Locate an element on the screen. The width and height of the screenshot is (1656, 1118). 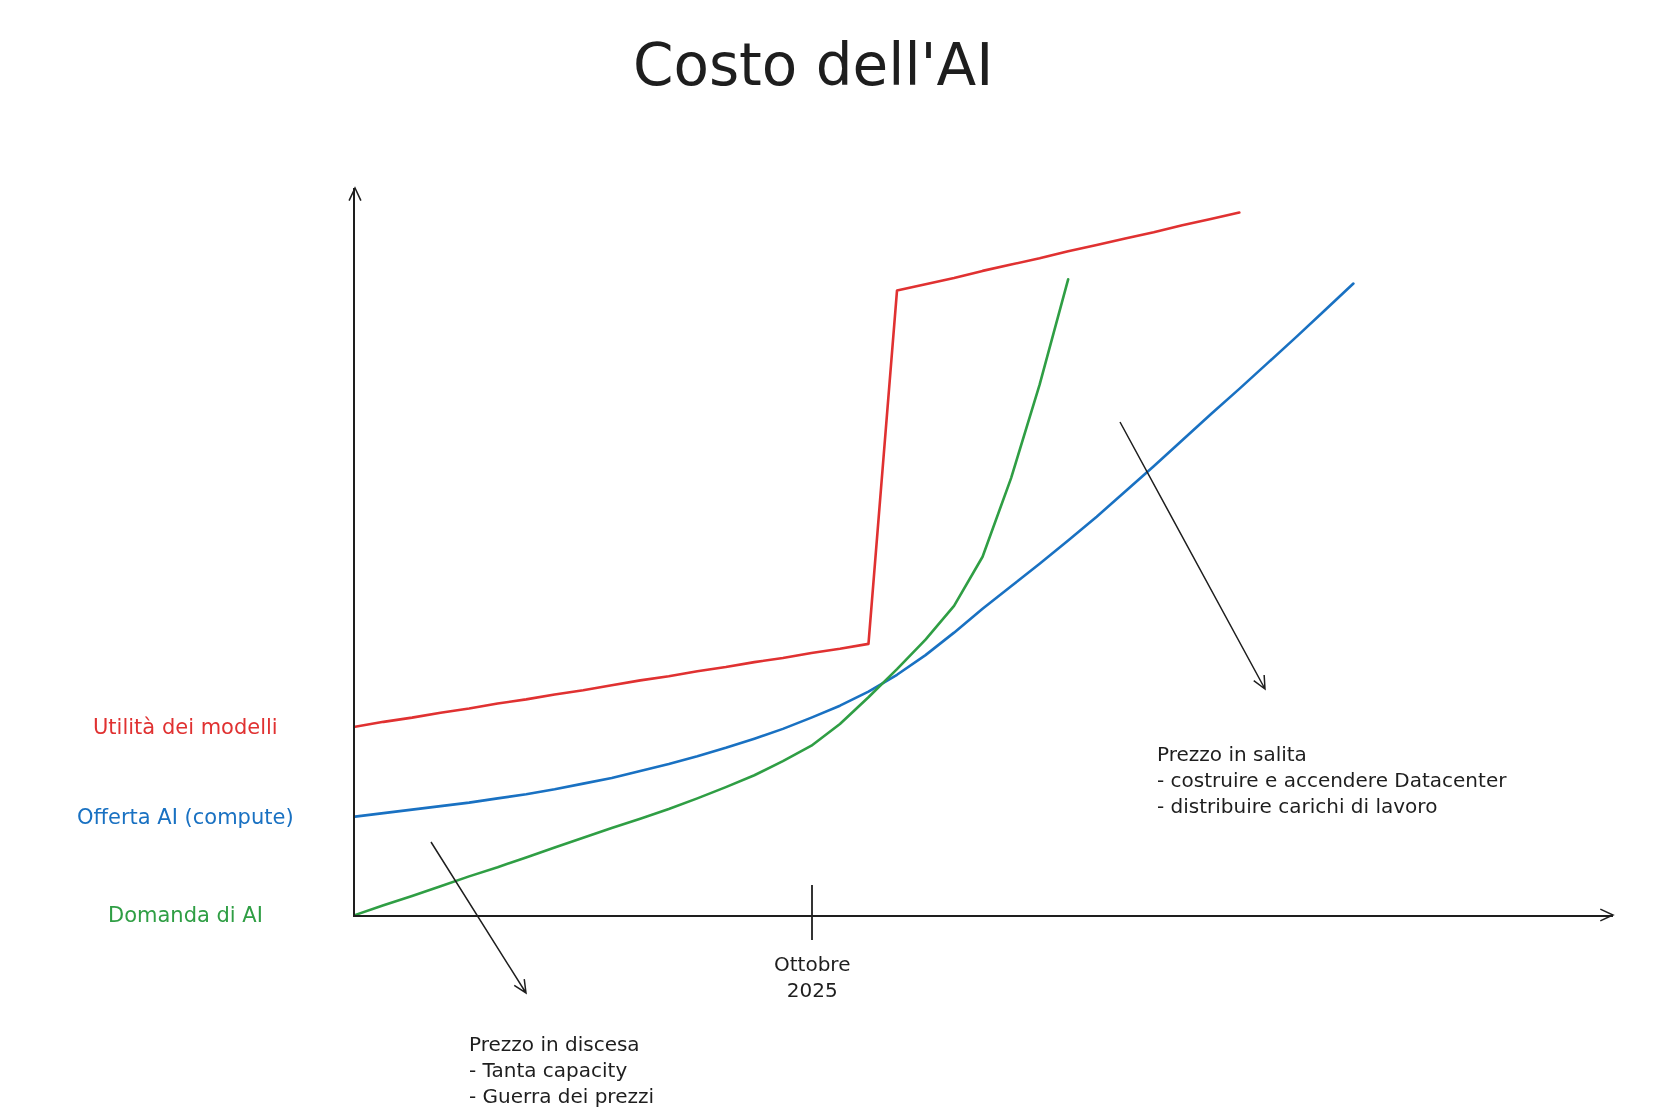
text: Utilità dei modelli is located at coordinates (185, 727).